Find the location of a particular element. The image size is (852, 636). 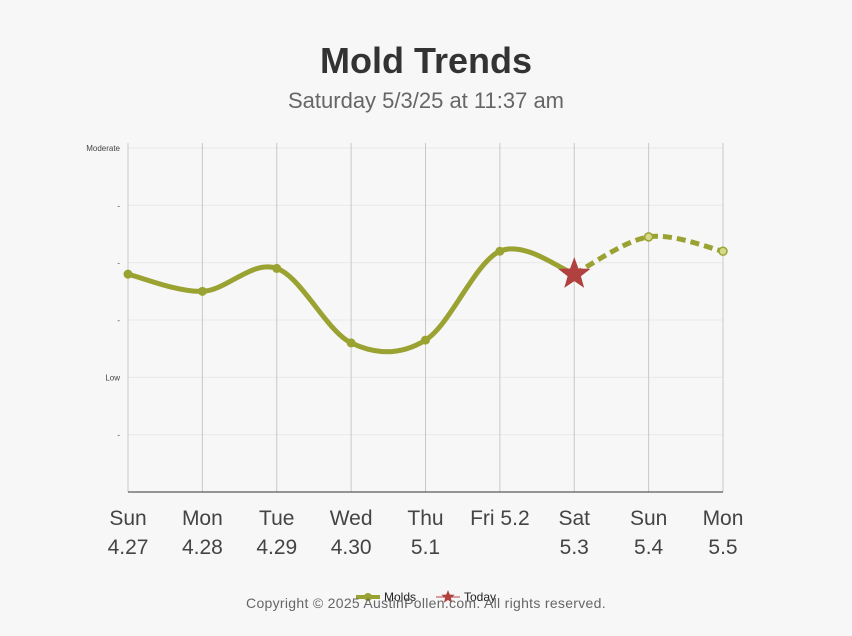

chart-subtitle: Saturday 5/3/25 at 11:37 am is located at coordinates (426, 100).